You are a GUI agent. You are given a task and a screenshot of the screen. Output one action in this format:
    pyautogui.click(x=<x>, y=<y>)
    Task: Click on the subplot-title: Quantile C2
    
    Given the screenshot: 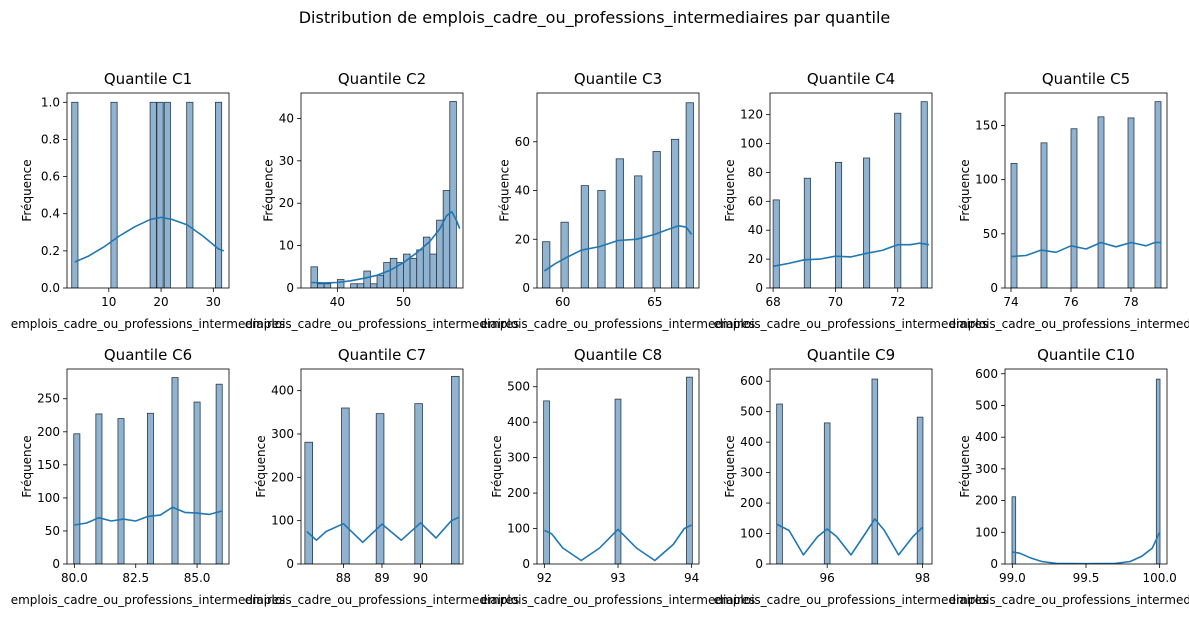 What is the action you would take?
    pyautogui.click(x=382, y=79)
    